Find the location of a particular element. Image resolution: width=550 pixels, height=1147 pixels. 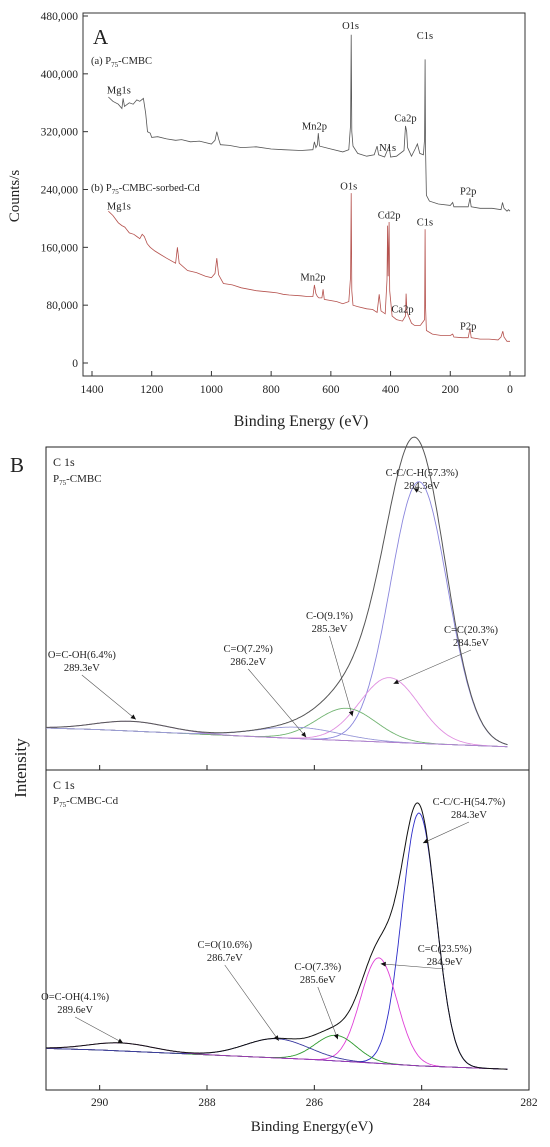

peak-label-component: C=C(20.3%) is located at coordinates (471, 630).